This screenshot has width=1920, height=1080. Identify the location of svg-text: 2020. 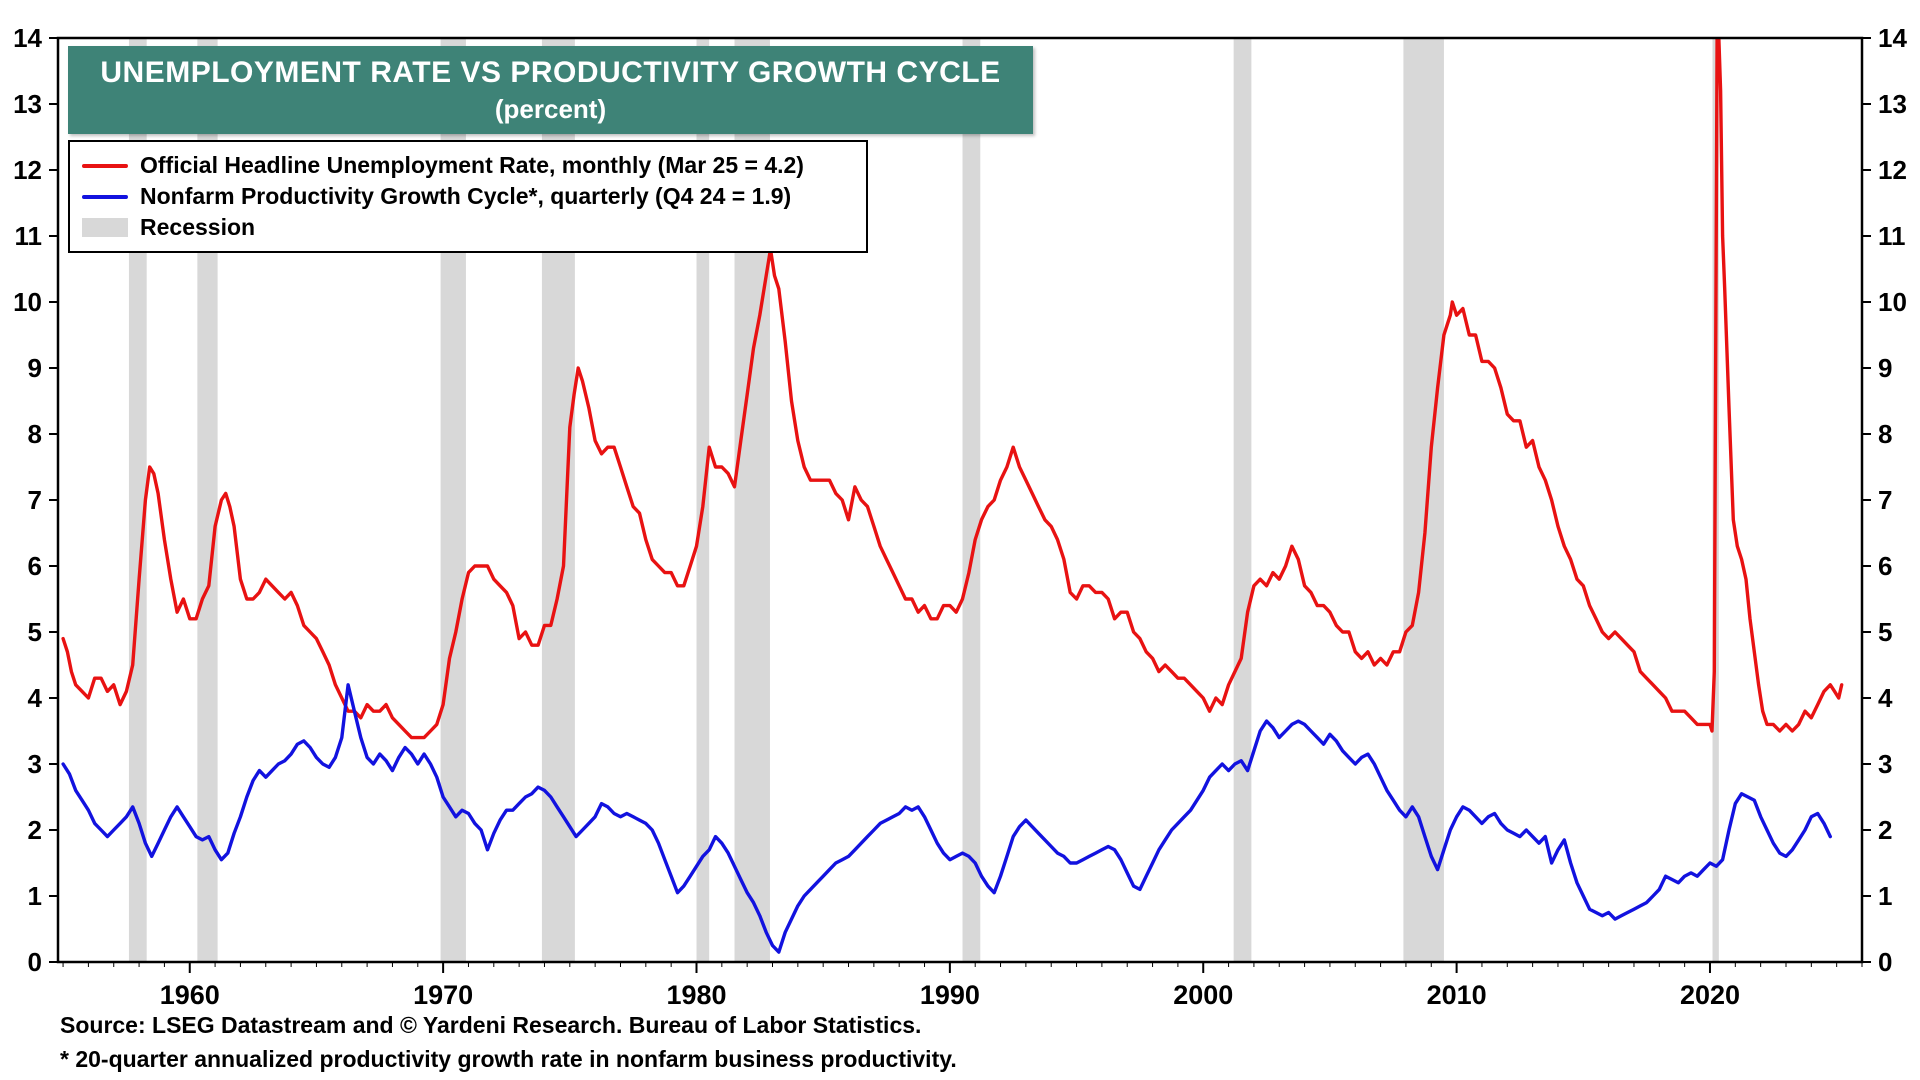
(1710, 995).